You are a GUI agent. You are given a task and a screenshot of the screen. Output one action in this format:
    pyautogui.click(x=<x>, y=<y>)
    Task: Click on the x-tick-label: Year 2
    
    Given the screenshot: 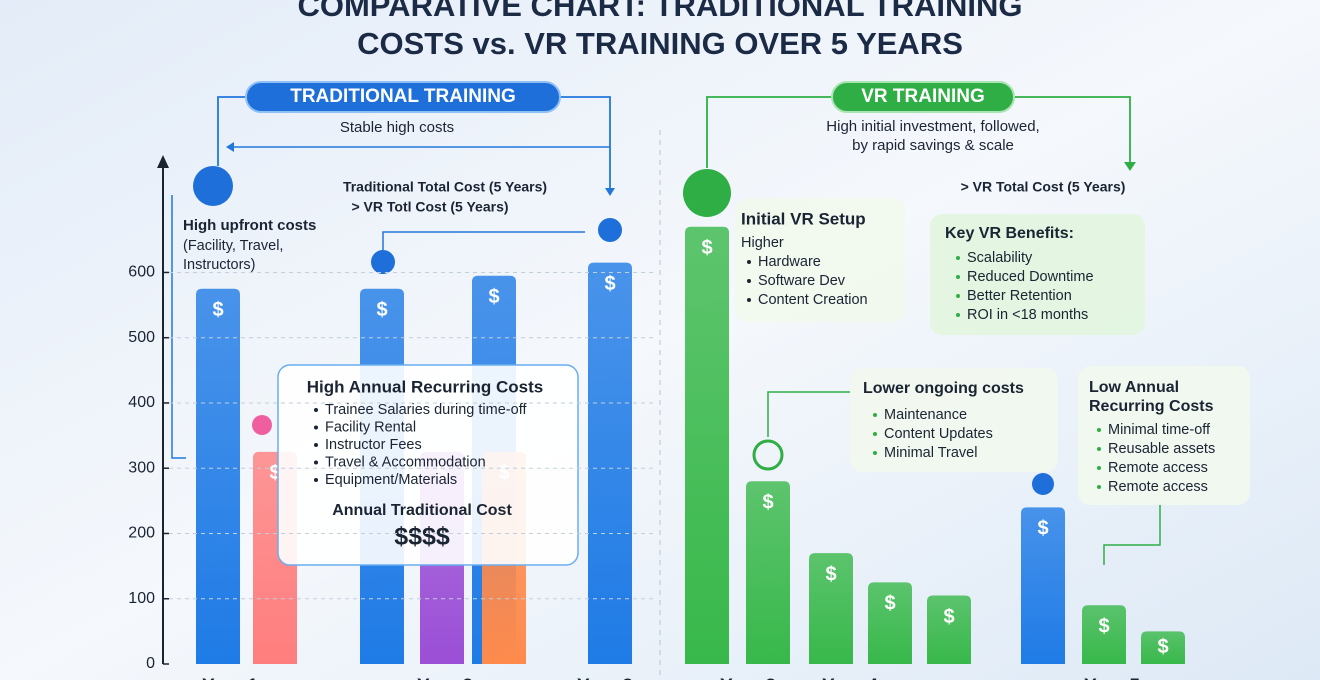 What is the action you would take?
    pyautogui.click(x=445, y=678)
    